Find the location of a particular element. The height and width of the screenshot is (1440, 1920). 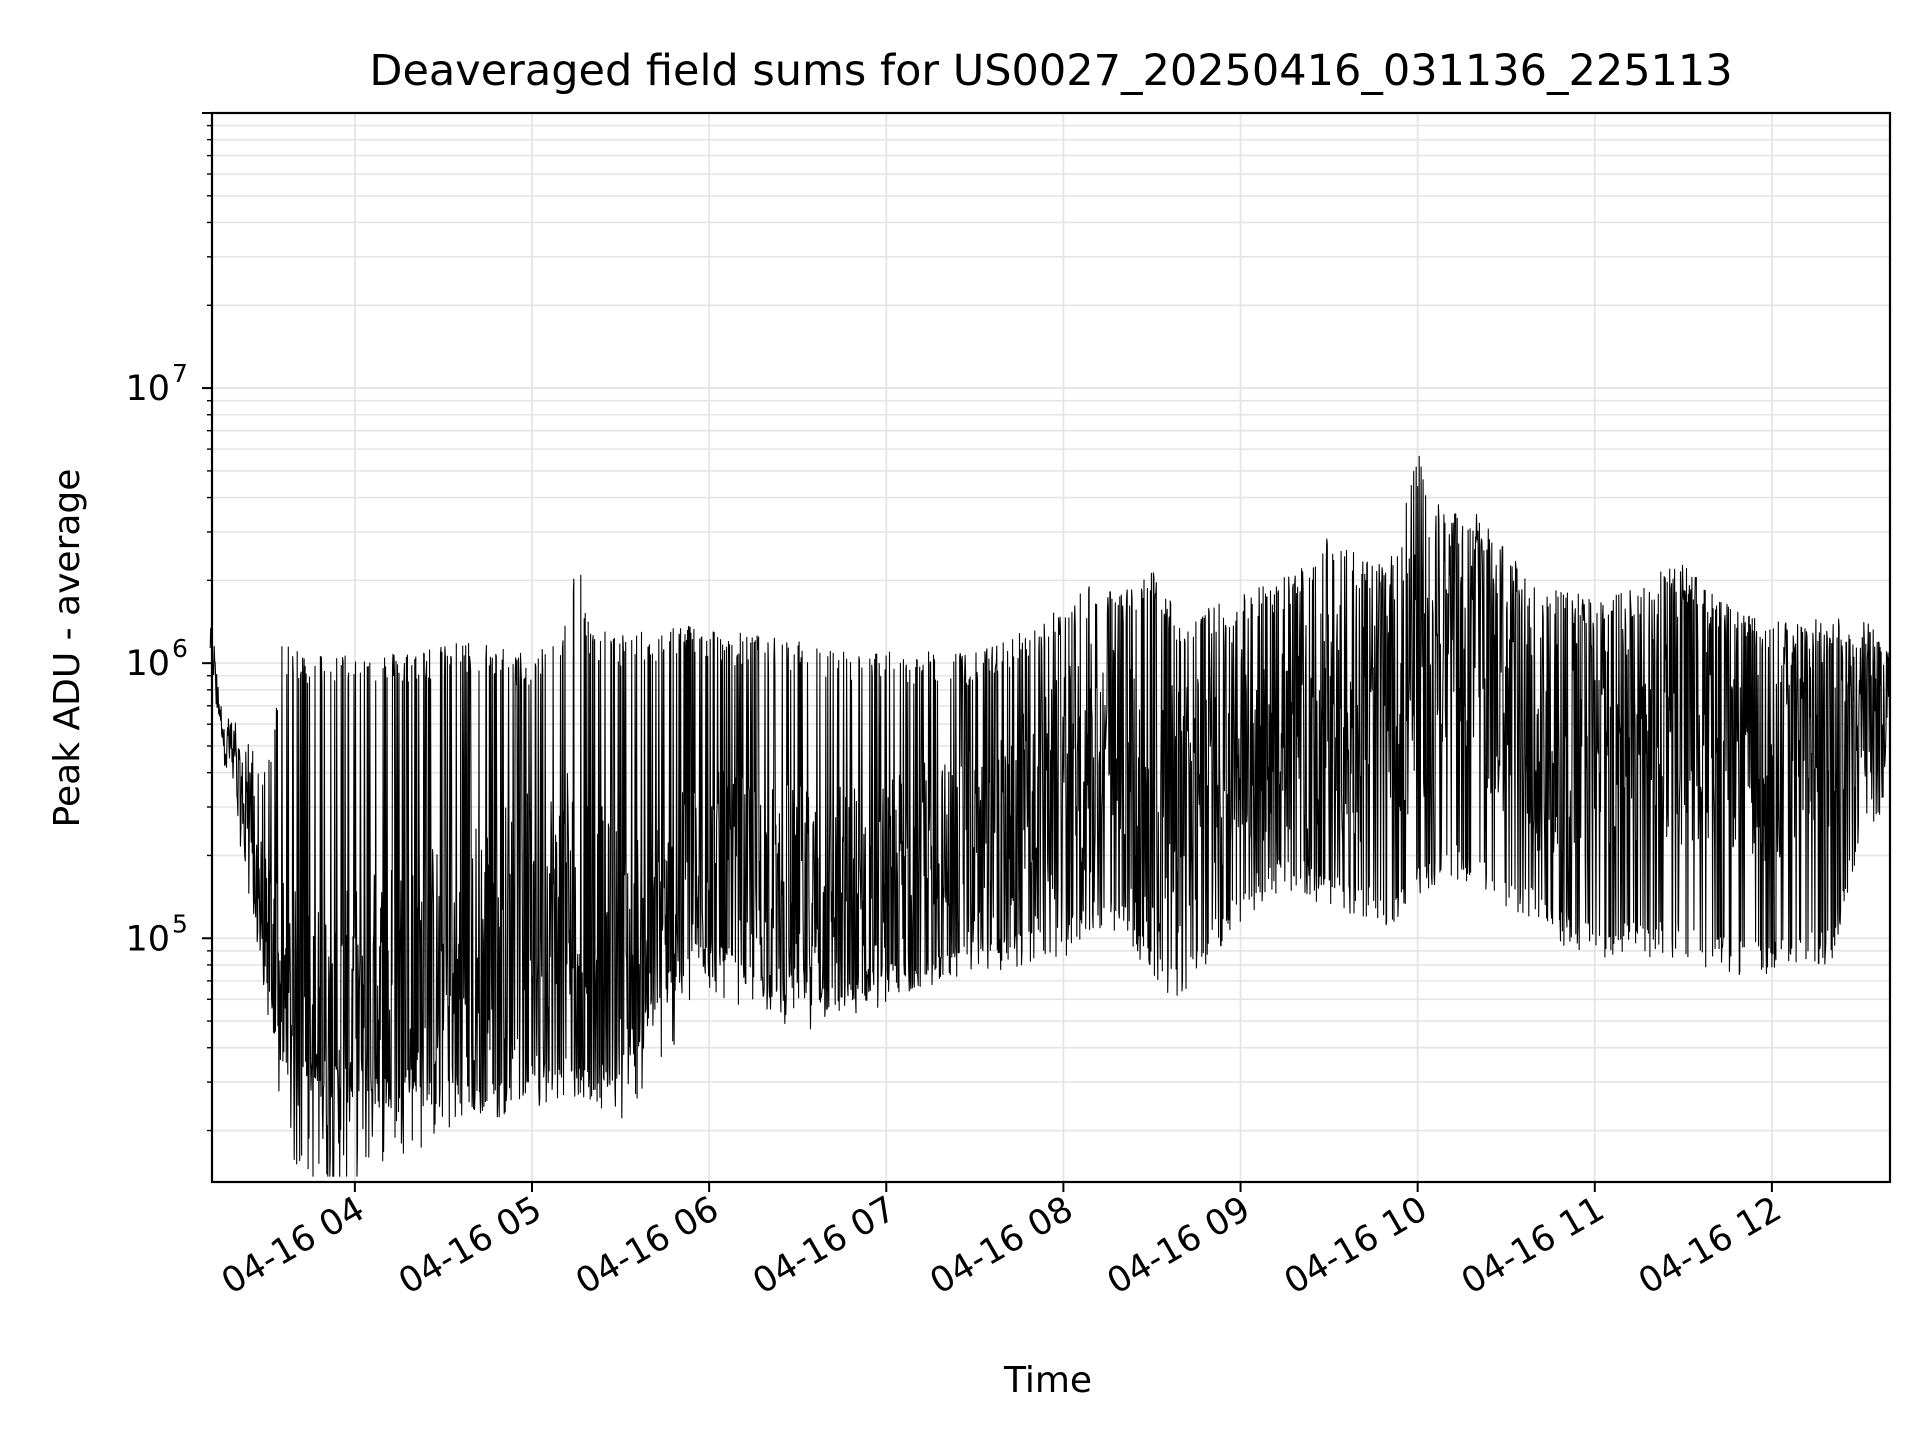

y-tick-label: 10 5 is located at coordinates (156, 934).